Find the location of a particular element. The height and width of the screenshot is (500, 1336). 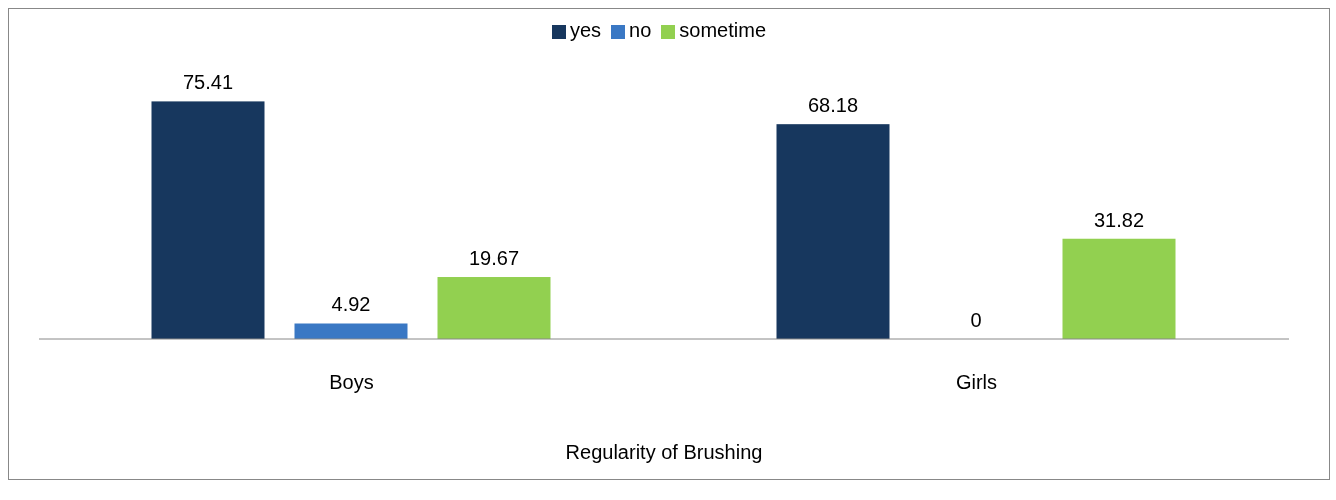

legend-label: no is located at coordinates (640, 30).